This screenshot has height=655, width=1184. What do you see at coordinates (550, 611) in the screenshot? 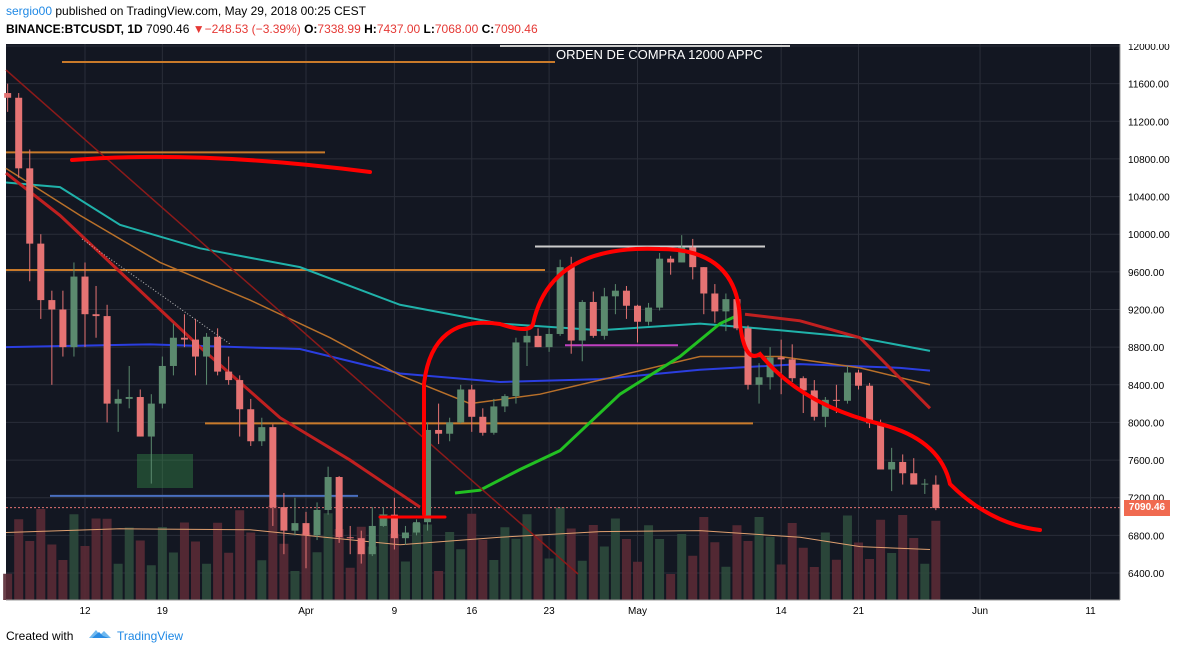
I see `time-tick-label: 23` at bounding box center [550, 611].